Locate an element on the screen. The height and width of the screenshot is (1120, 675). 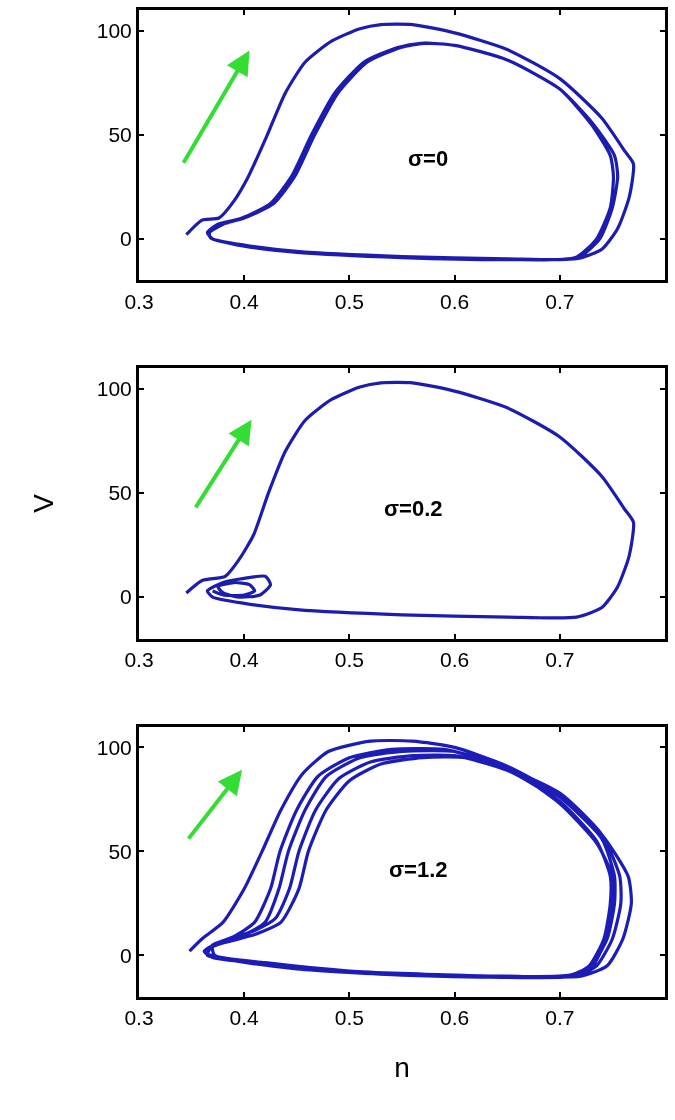
annotation: σ=1.2 is located at coordinates (418, 869).